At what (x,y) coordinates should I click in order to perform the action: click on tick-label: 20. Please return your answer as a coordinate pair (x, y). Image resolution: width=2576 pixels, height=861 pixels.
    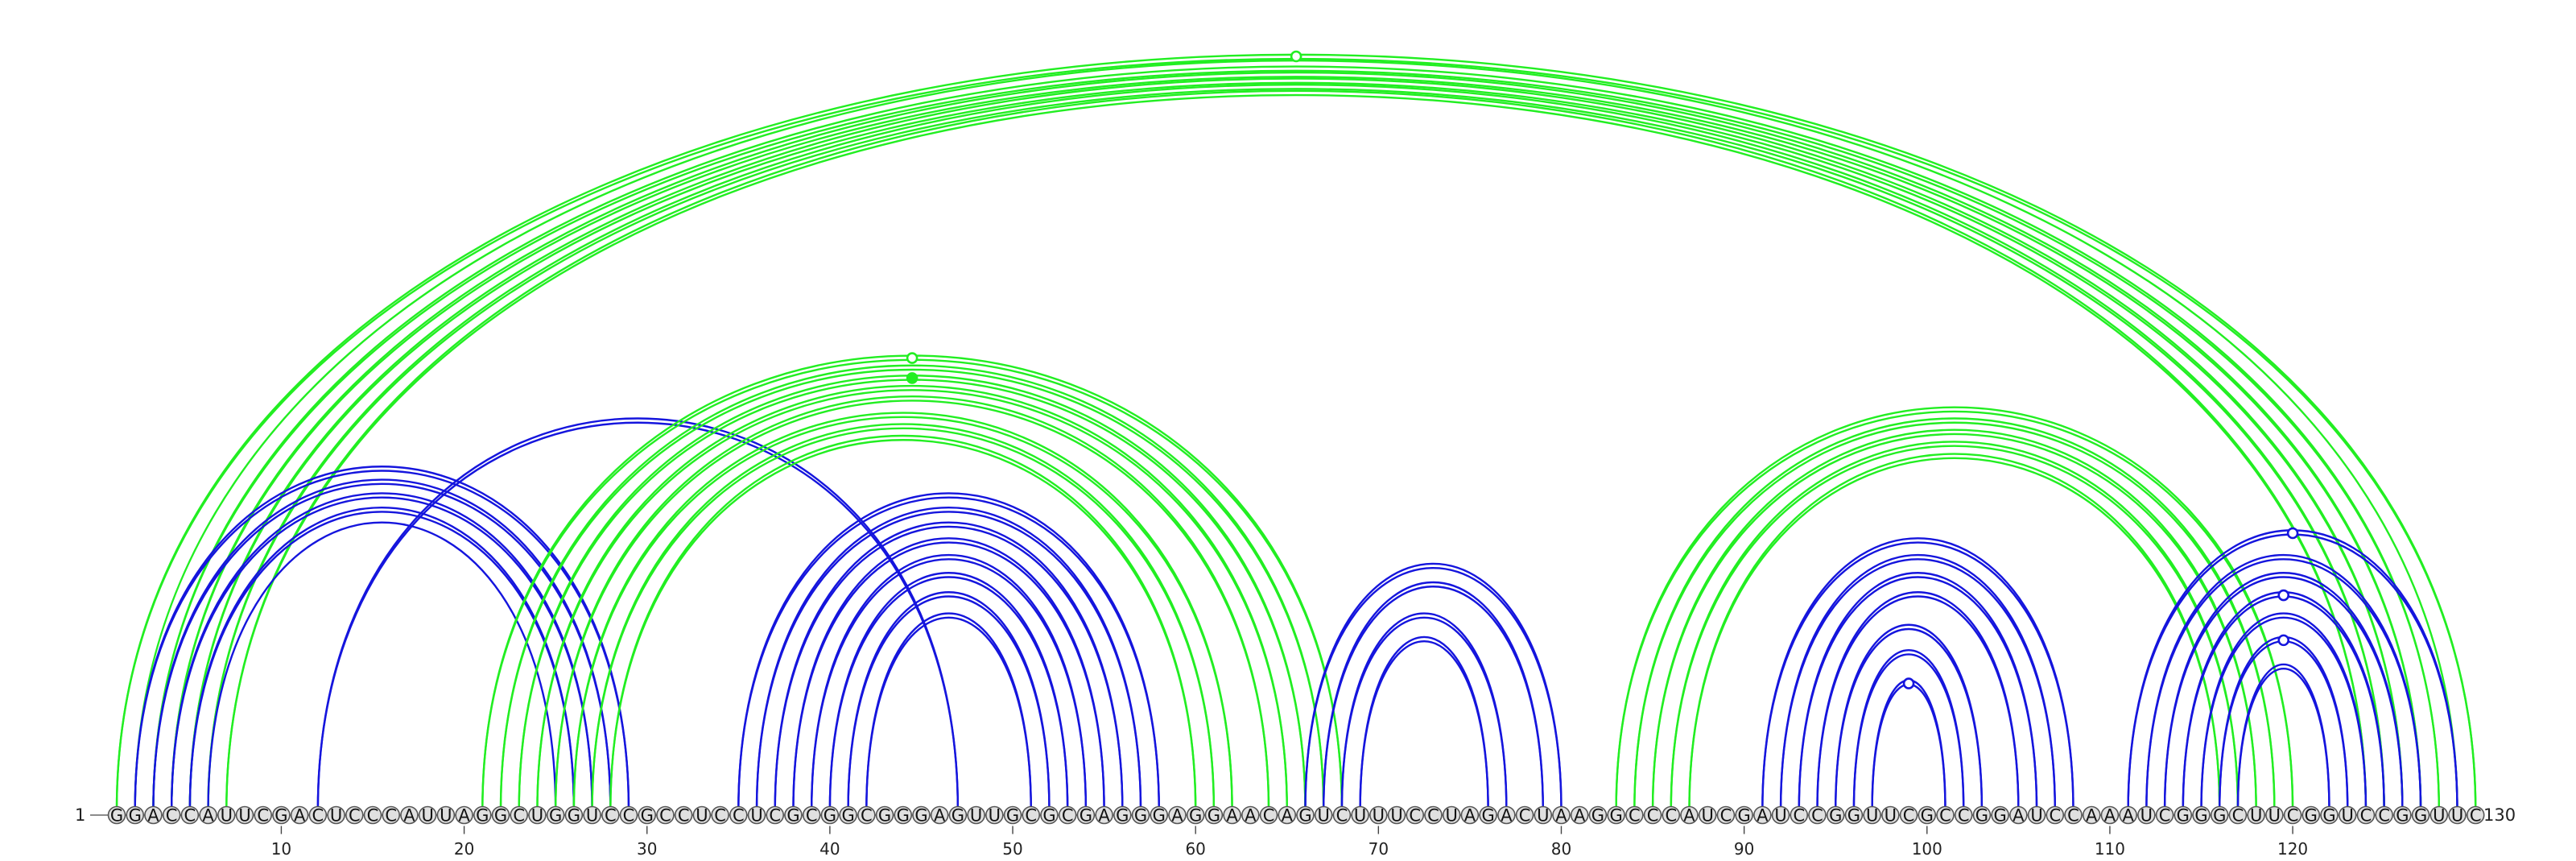
    Looking at the image, I should click on (464, 848).